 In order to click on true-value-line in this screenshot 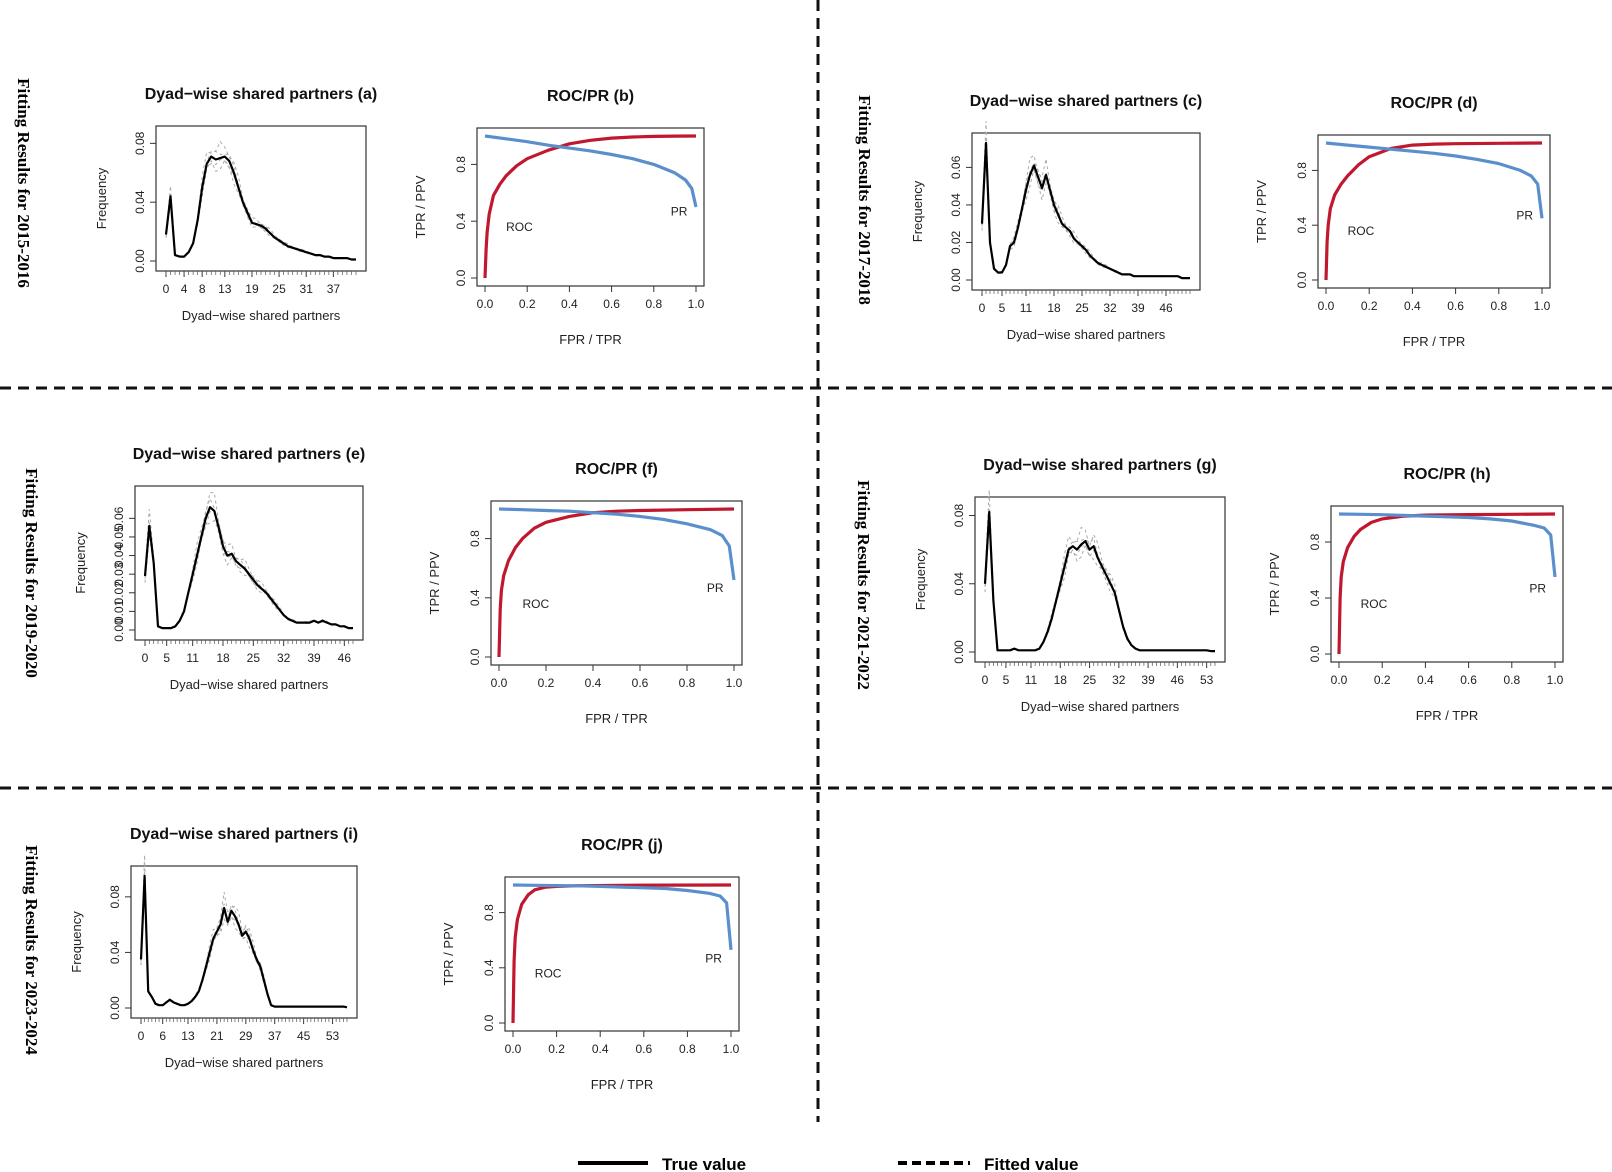, I will do `click(1085, 210)`.